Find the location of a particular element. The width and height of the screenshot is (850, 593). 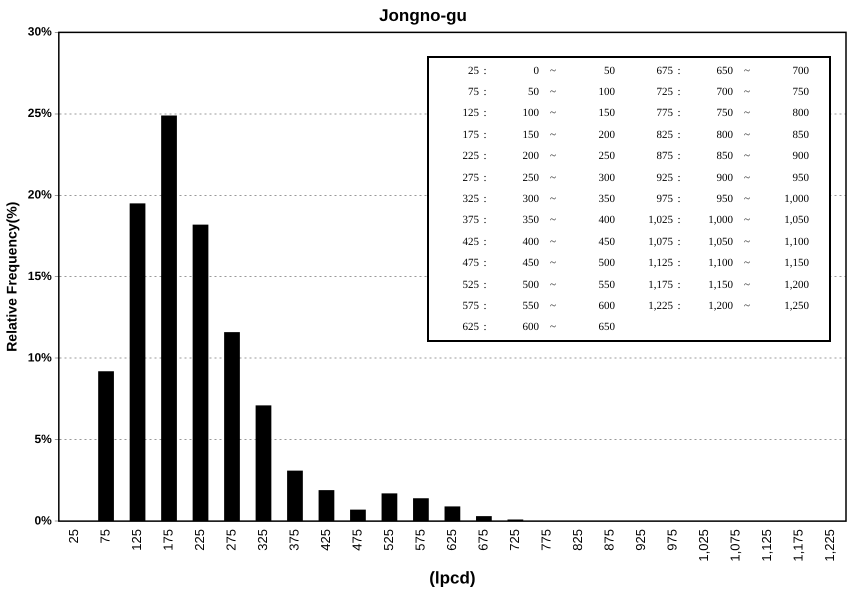

x-tick-label: 725 is located at coordinates (514, 540).